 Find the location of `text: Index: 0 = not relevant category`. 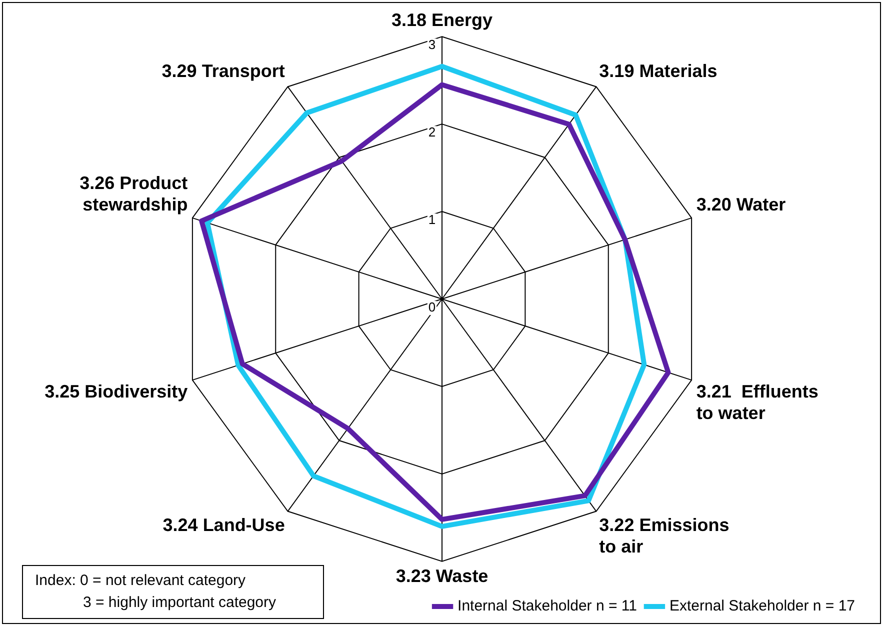

text: Index: 0 = not relevant category is located at coordinates (141, 581).